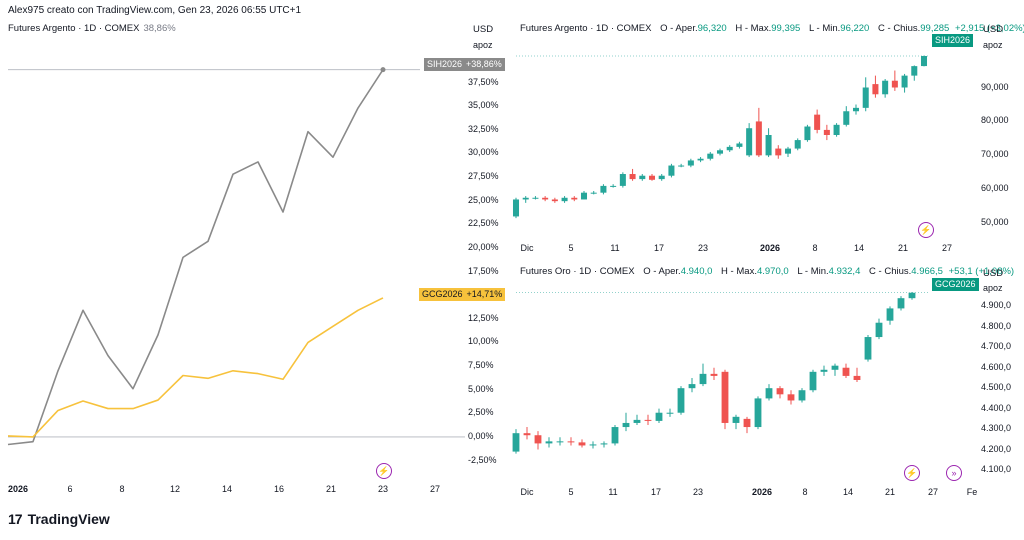 This screenshot has width=1024, height=540. What do you see at coordinates (483, 246) in the screenshot?
I see `y-tick-label: 20,00%` at bounding box center [483, 246].